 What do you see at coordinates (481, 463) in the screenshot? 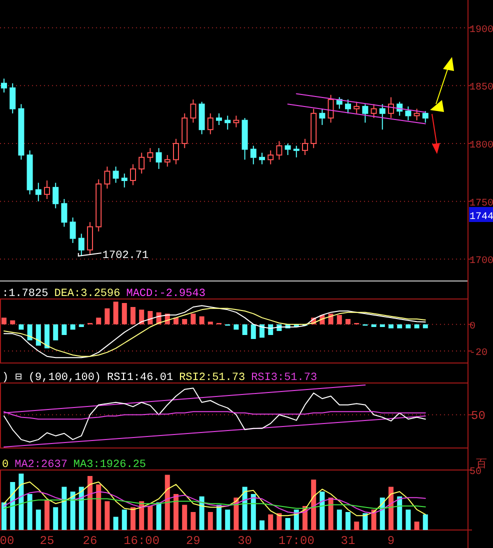
I see `y-axis-title: 百` at bounding box center [481, 463].